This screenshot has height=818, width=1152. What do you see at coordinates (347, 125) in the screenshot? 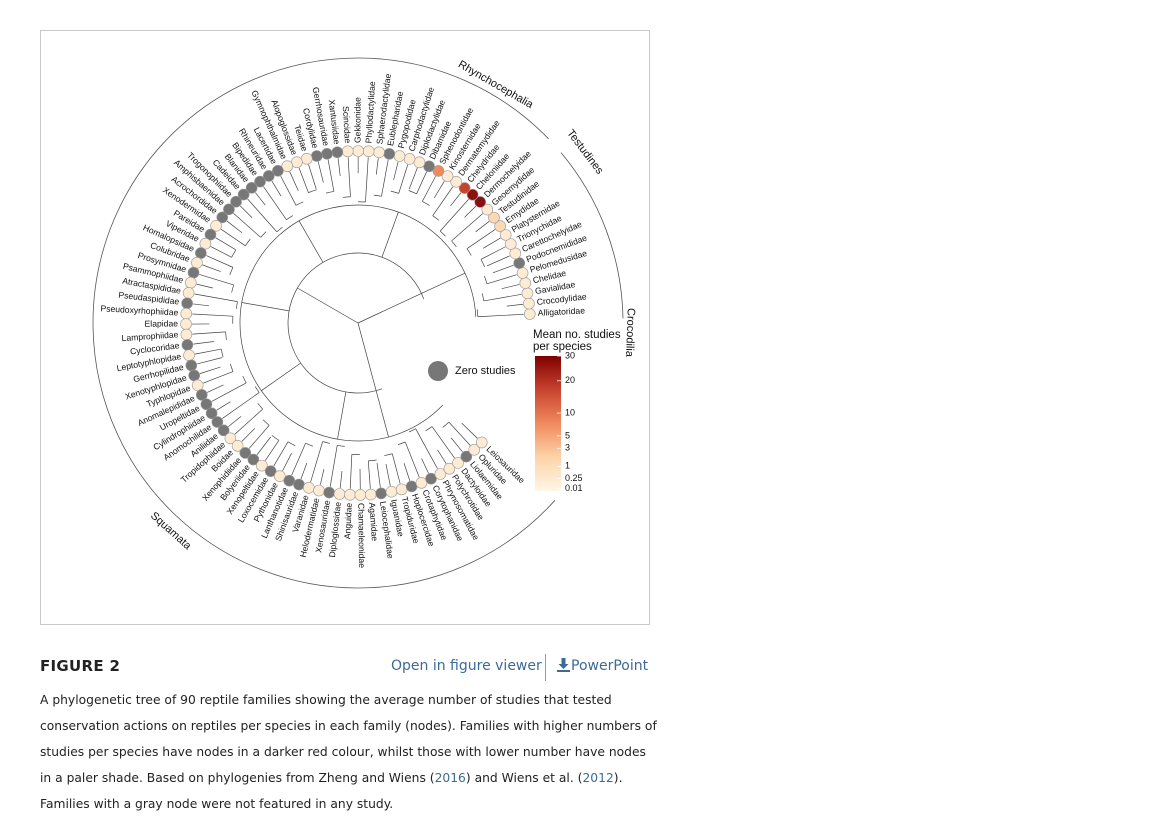
I see `family-label: Scincidae` at bounding box center [347, 125].